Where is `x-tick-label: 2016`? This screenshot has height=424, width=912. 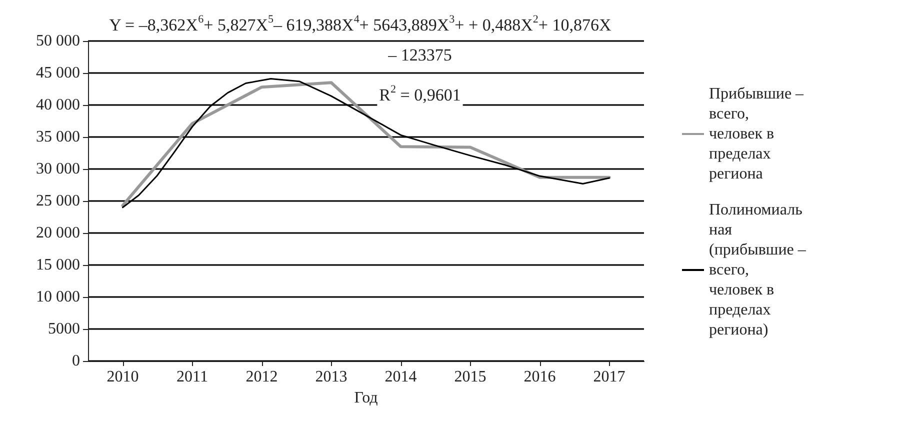 x-tick-label: 2016 is located at coordinates (540, 377).